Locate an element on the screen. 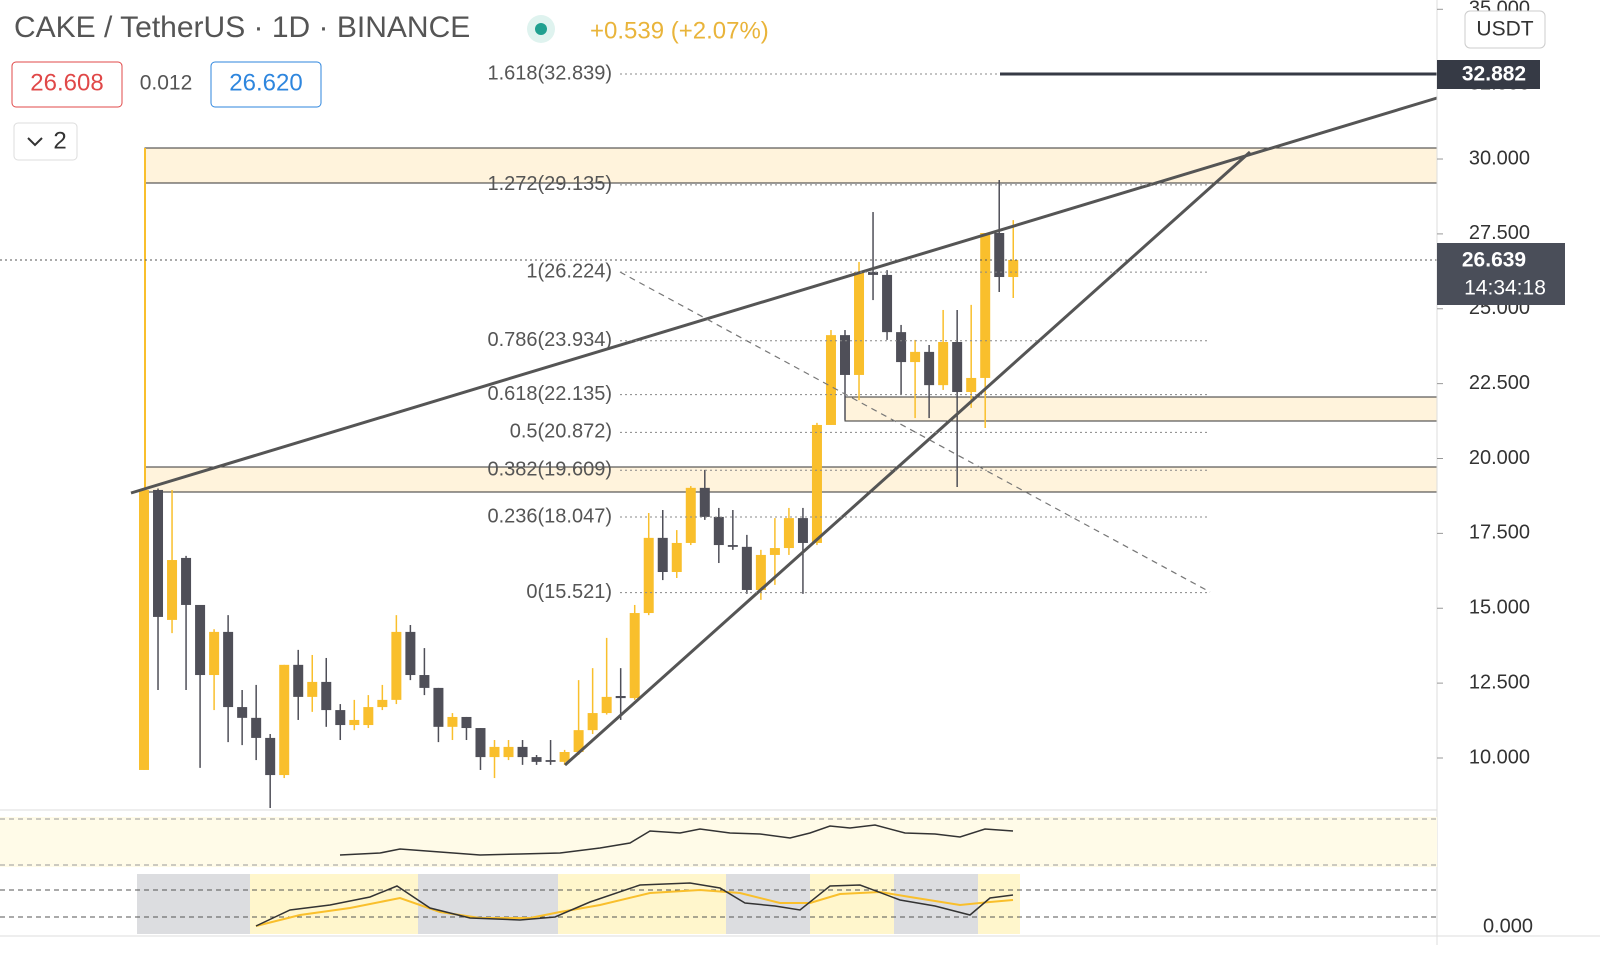  last-price-box is located at coordinates (1501, 274).